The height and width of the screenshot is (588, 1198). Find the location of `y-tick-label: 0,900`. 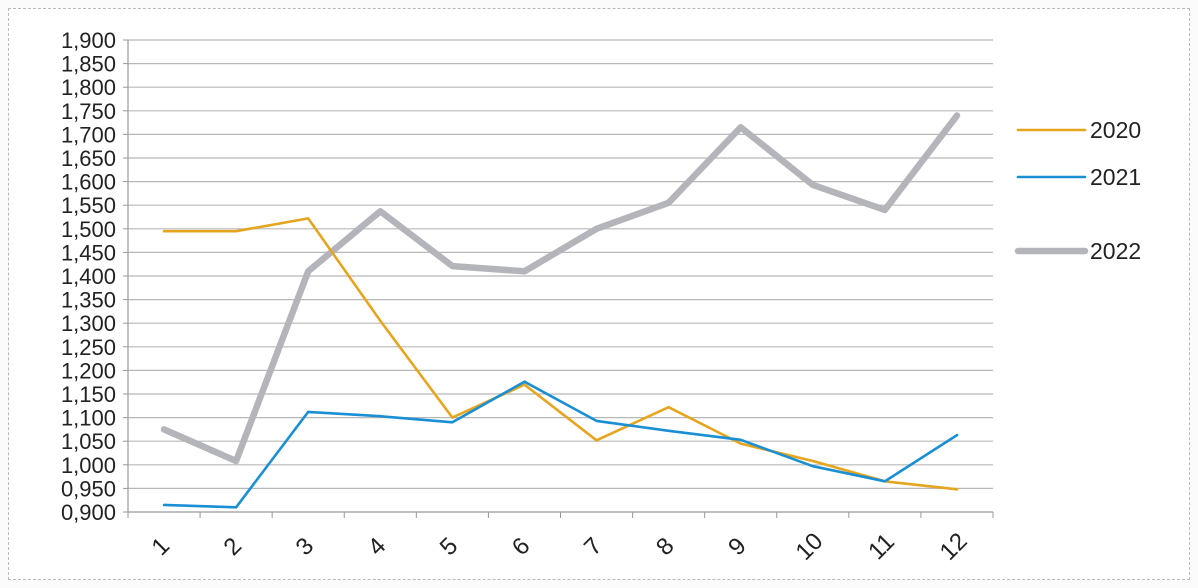

y-tick-label: 0,900 is located at coordinates (88, 512).